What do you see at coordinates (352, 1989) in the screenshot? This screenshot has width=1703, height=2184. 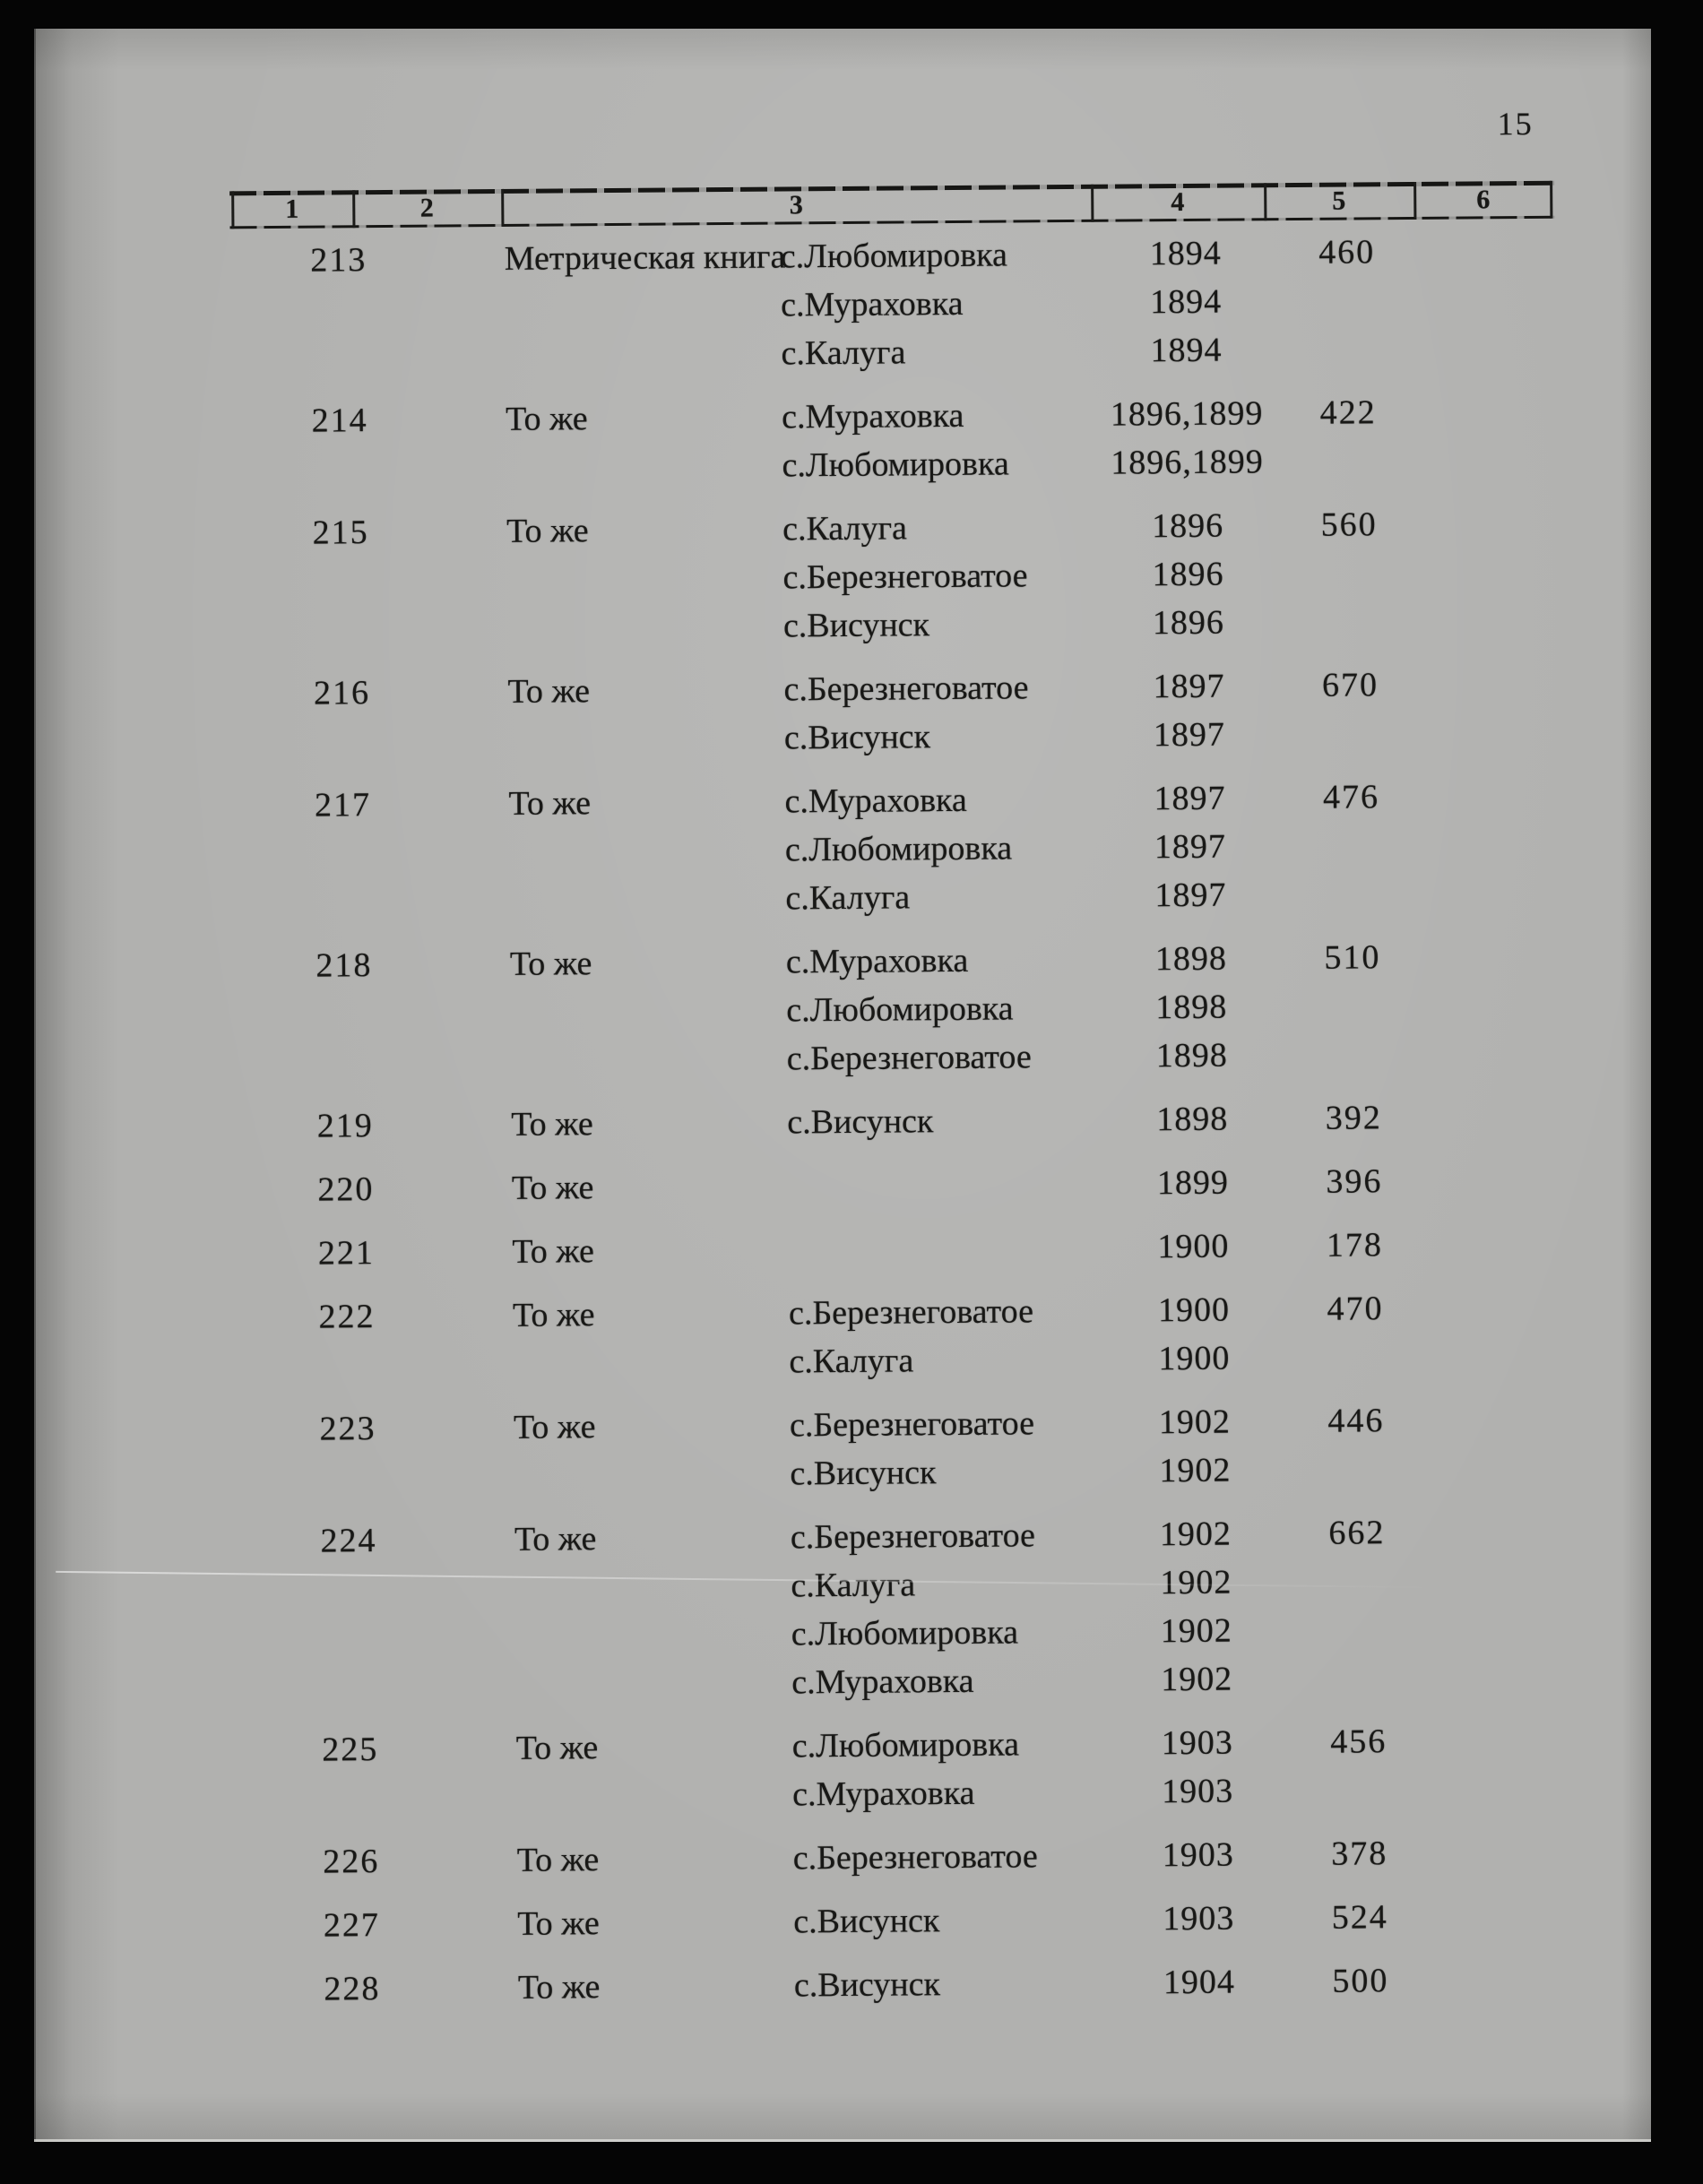 I see `entry-number: 228` at bounding box center [352, 1989].